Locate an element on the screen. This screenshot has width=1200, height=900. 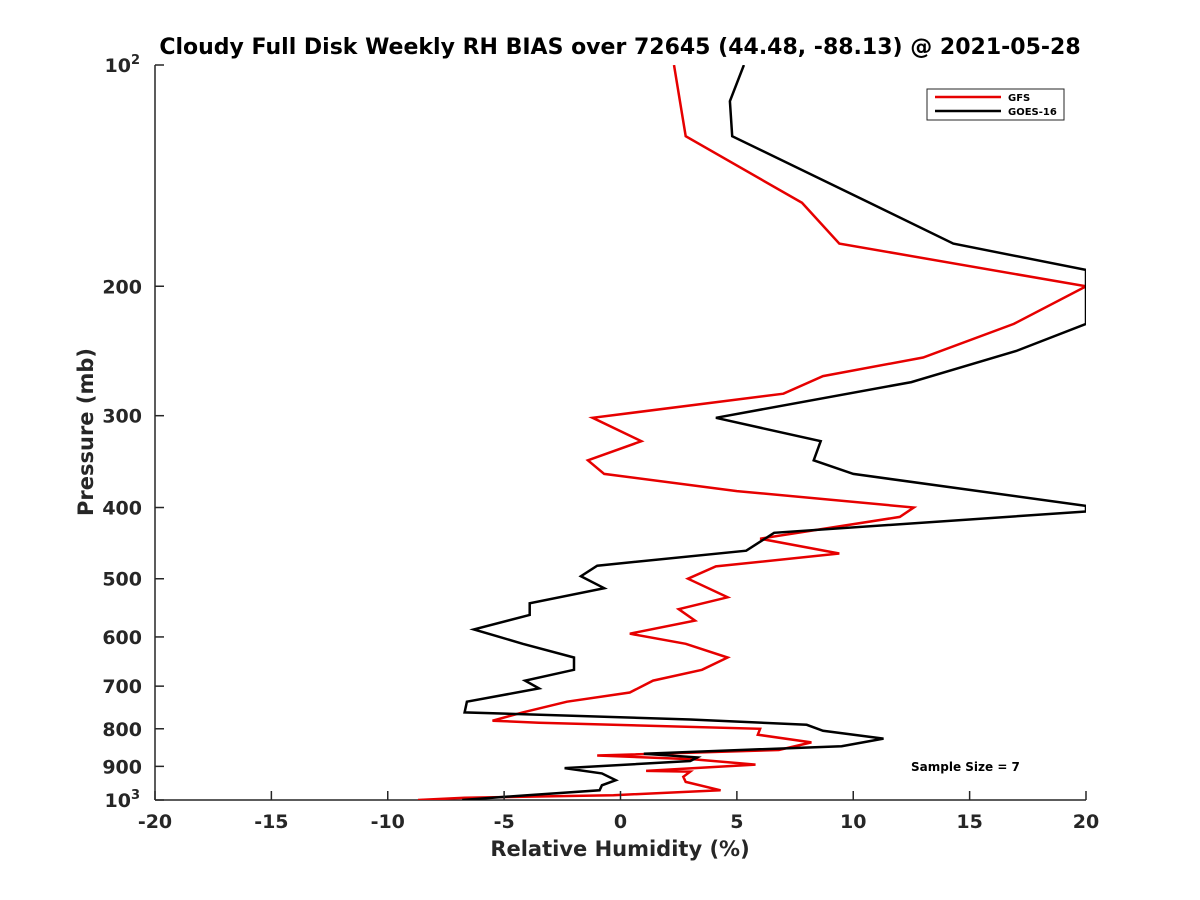
y-tick-label: 10 3 is located at coordinates (123, 800).